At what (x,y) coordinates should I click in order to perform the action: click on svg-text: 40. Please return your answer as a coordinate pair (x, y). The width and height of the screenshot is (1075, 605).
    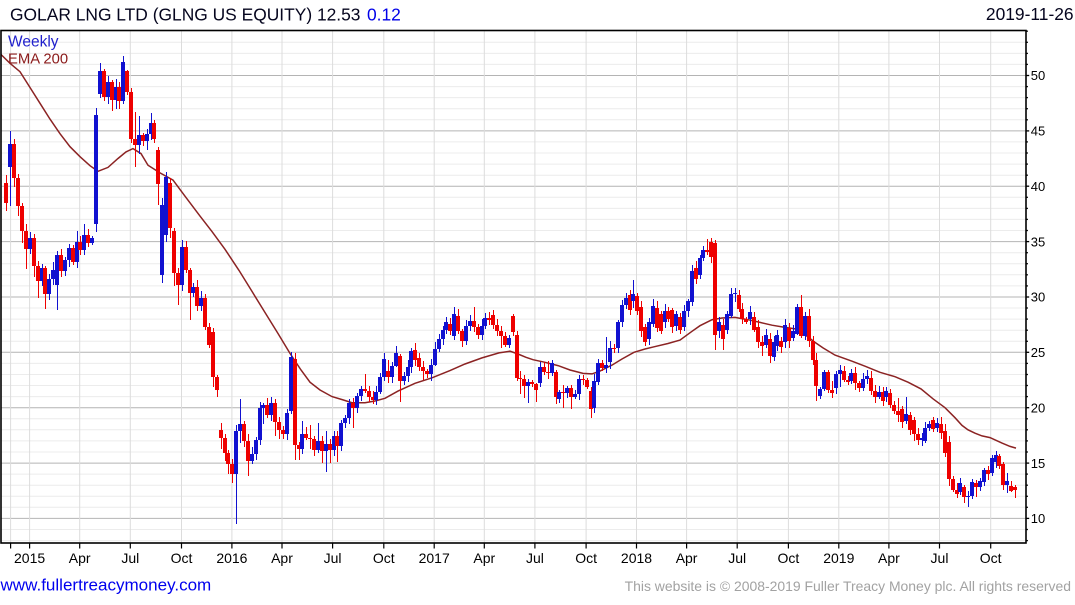
    Looking at the image, I should click on (1038, 186).